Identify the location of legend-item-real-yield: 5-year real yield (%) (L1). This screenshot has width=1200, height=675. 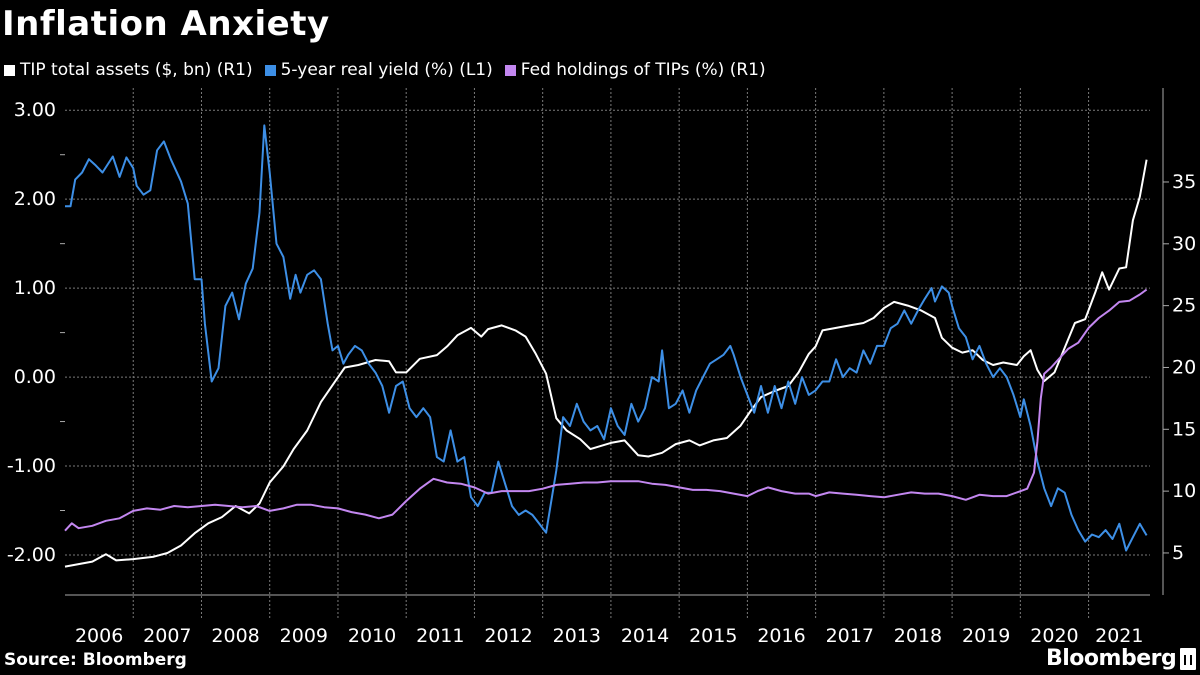
(378, 70).